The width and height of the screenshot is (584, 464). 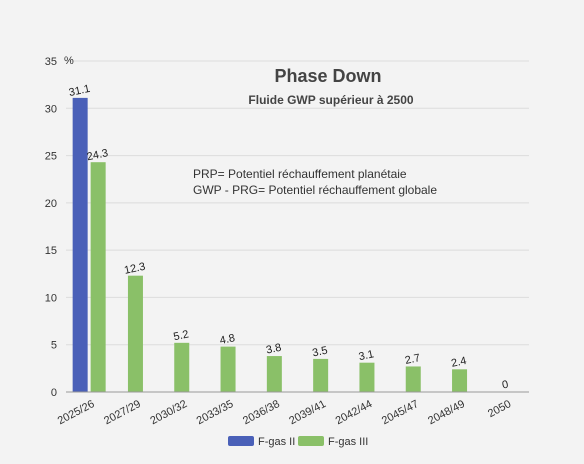 What do you see at coordinates (311, 441) in the screenshot?
I see `legend-swatch-fgas3` at bounding box center [311, 441].